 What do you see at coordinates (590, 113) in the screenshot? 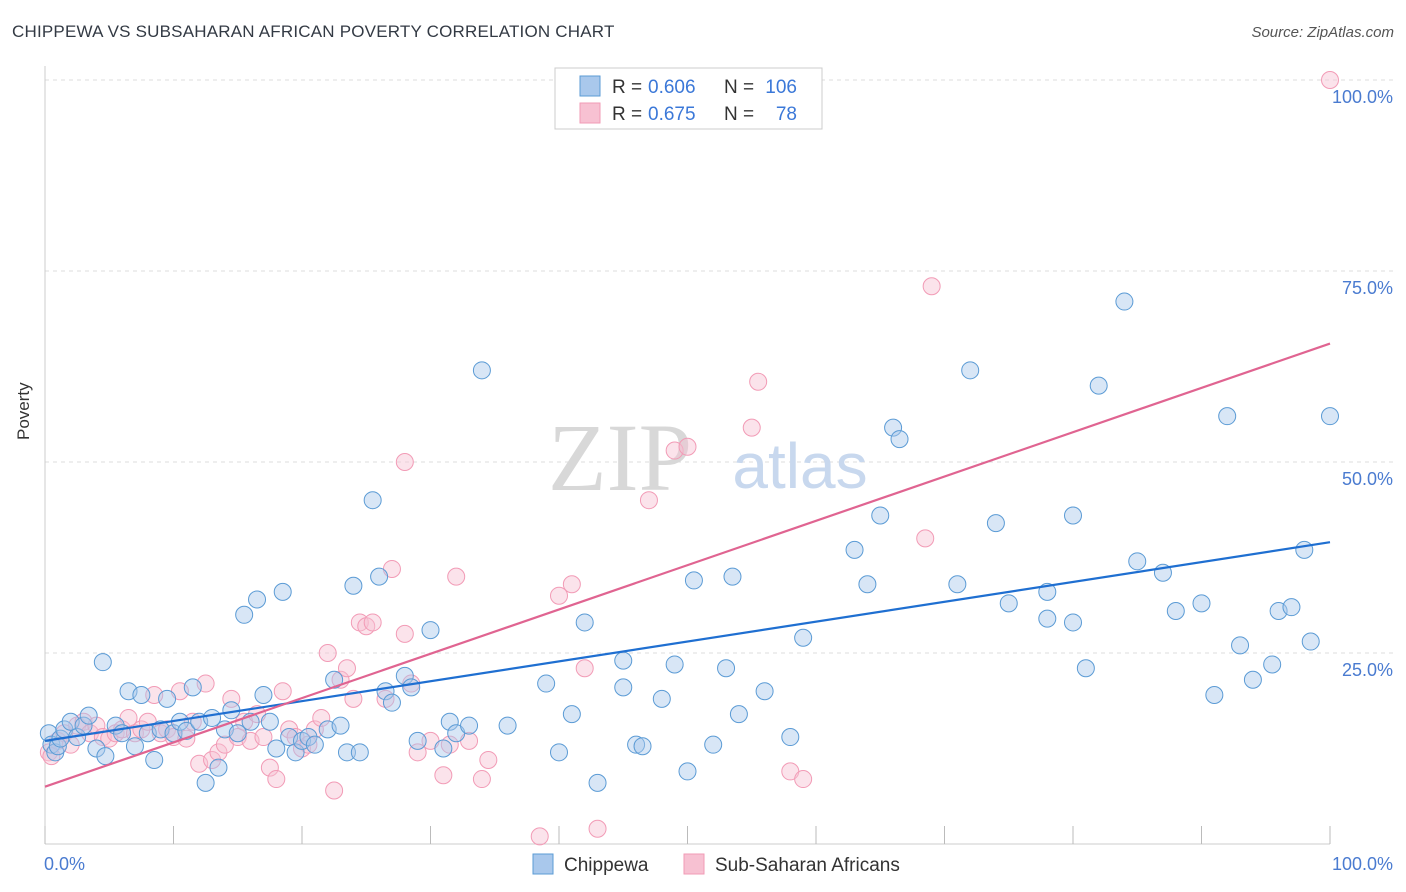
I see `legend-swatch-sub-saharan` at bounding box center [590, 113].